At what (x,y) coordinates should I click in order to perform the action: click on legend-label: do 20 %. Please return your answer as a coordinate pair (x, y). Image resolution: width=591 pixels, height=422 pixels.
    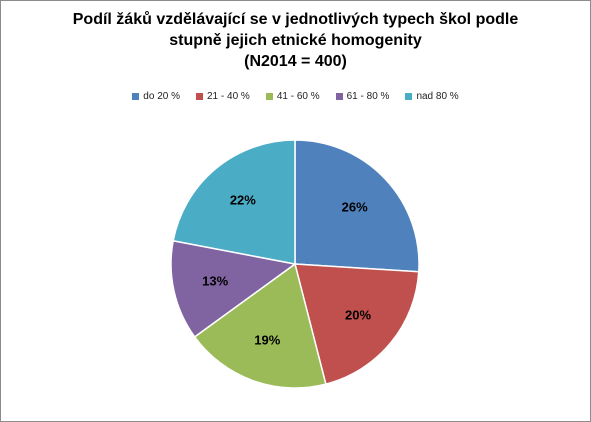
    Looking at the image, I should click on (161, 96).